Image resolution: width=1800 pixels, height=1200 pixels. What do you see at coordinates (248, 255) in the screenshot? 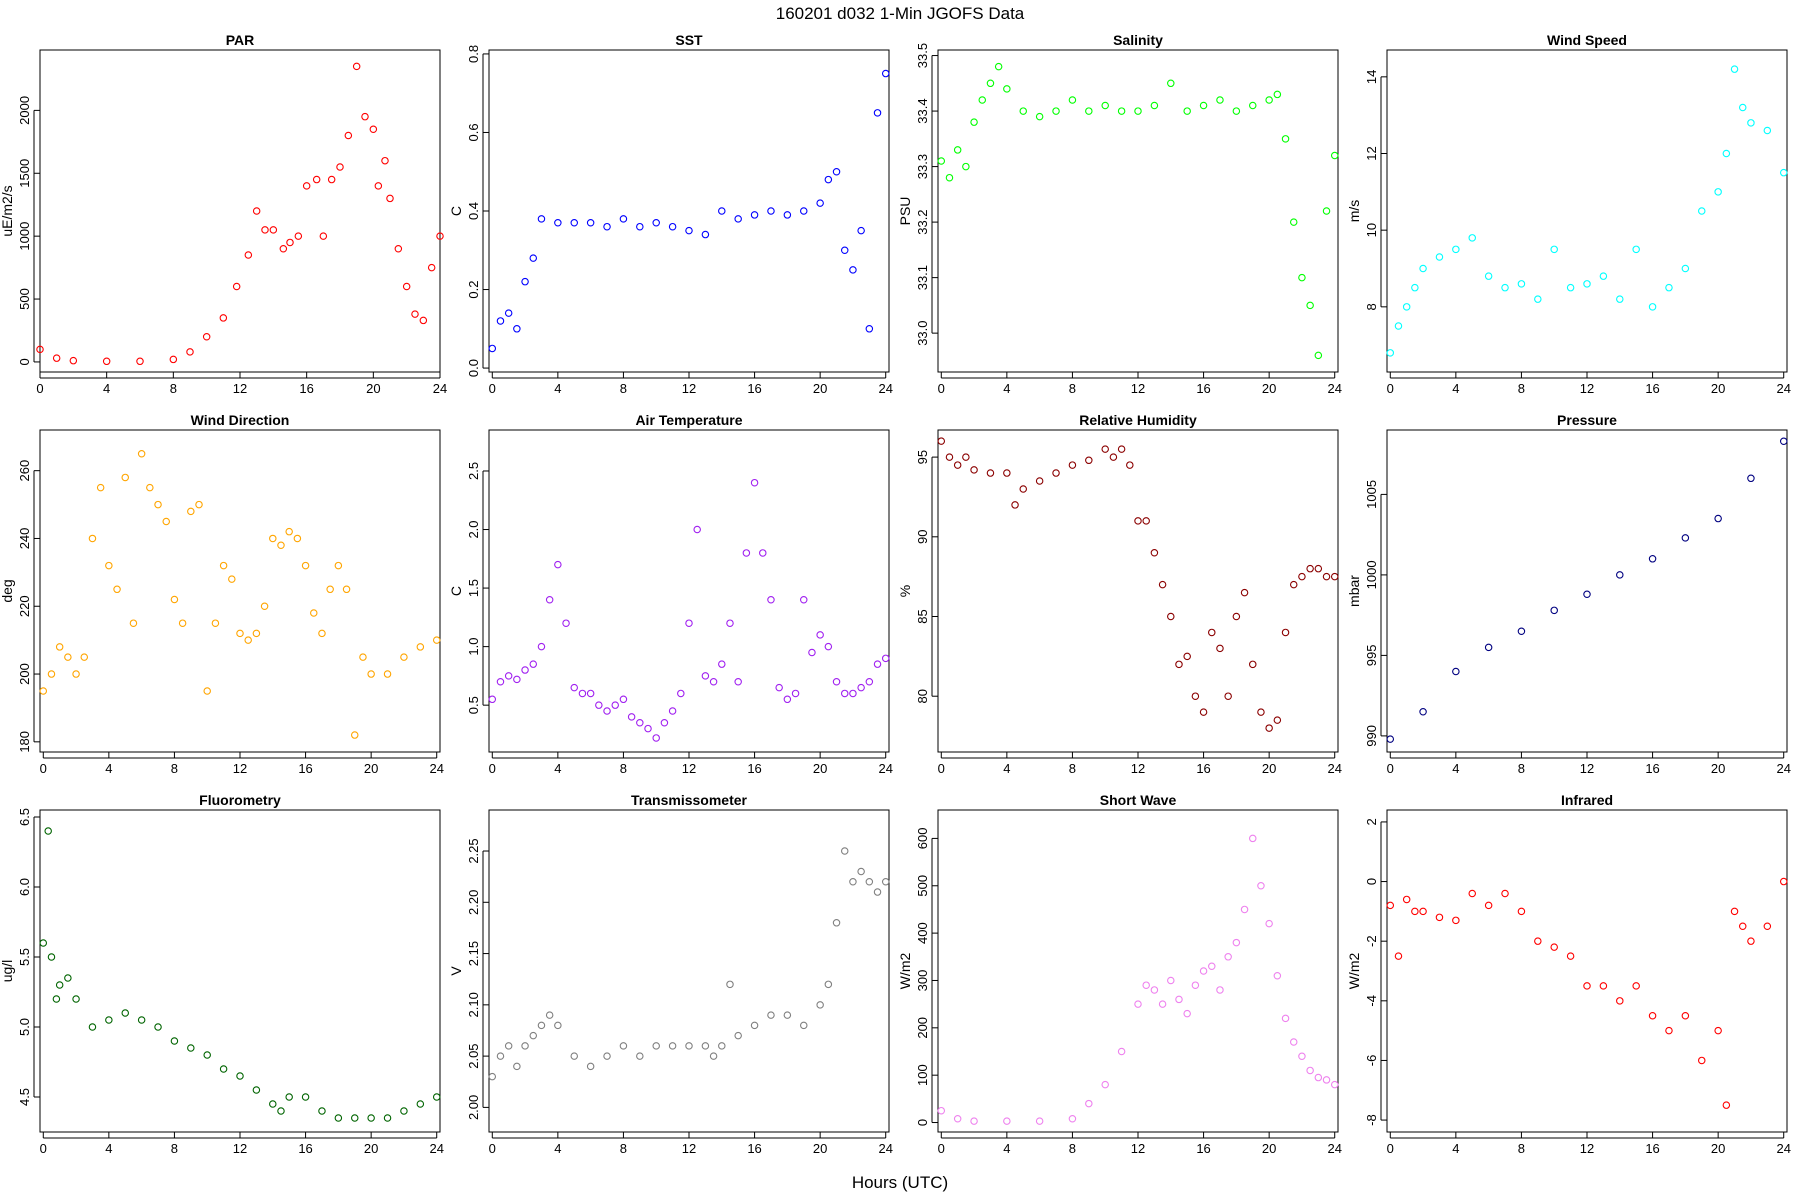
I see `par-point` at bounding box center [248, 255].